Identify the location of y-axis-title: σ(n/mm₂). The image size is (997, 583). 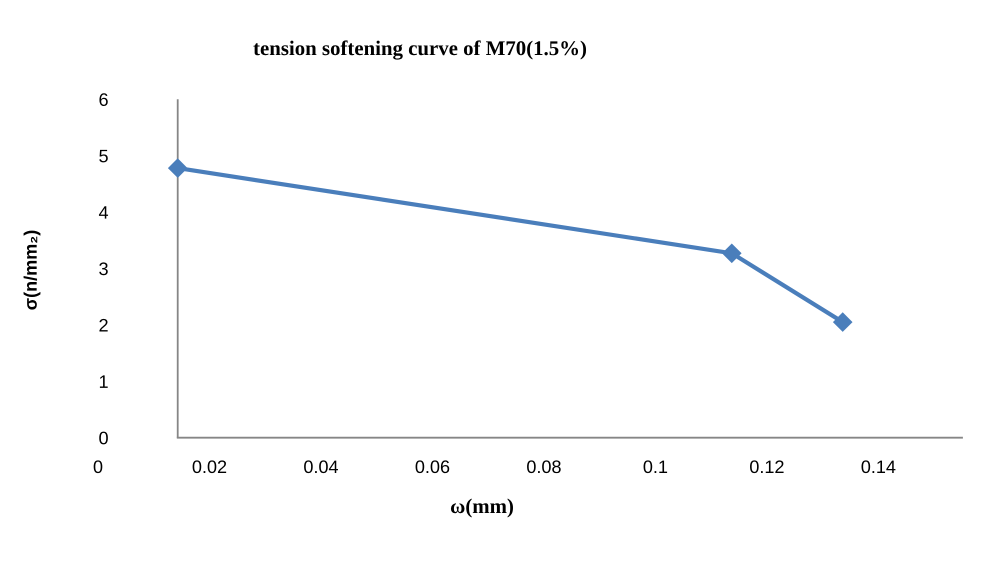
(32, 270).